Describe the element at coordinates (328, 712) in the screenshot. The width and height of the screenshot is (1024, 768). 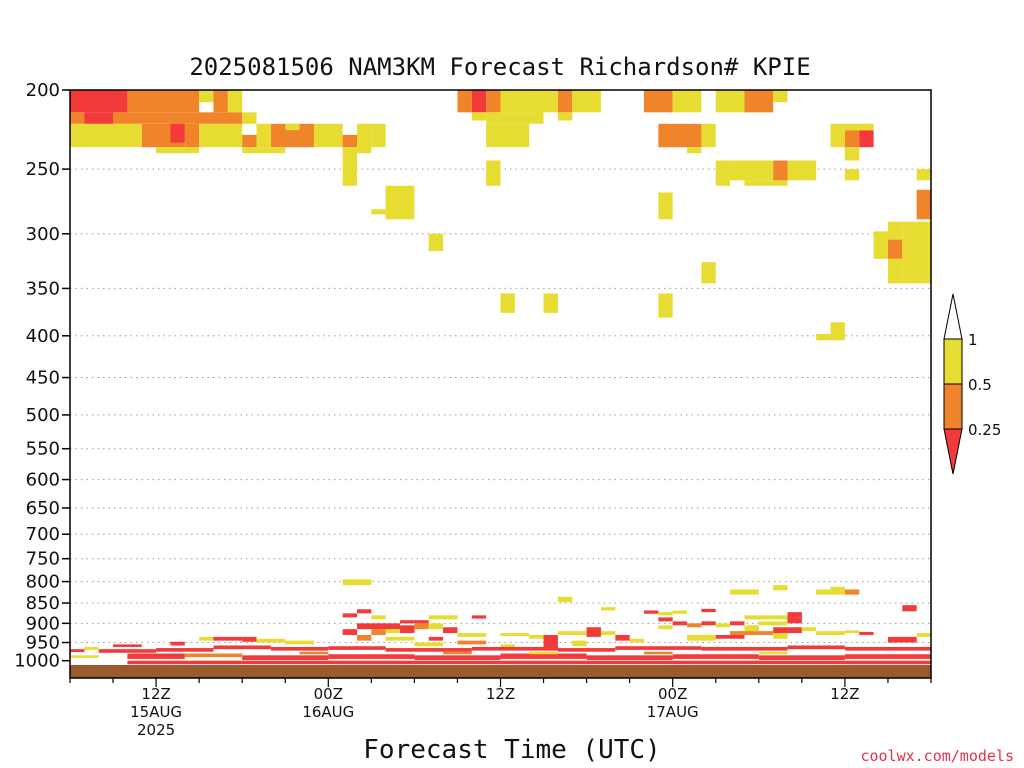
I see `x-tick-label: 16AUG` at that location.